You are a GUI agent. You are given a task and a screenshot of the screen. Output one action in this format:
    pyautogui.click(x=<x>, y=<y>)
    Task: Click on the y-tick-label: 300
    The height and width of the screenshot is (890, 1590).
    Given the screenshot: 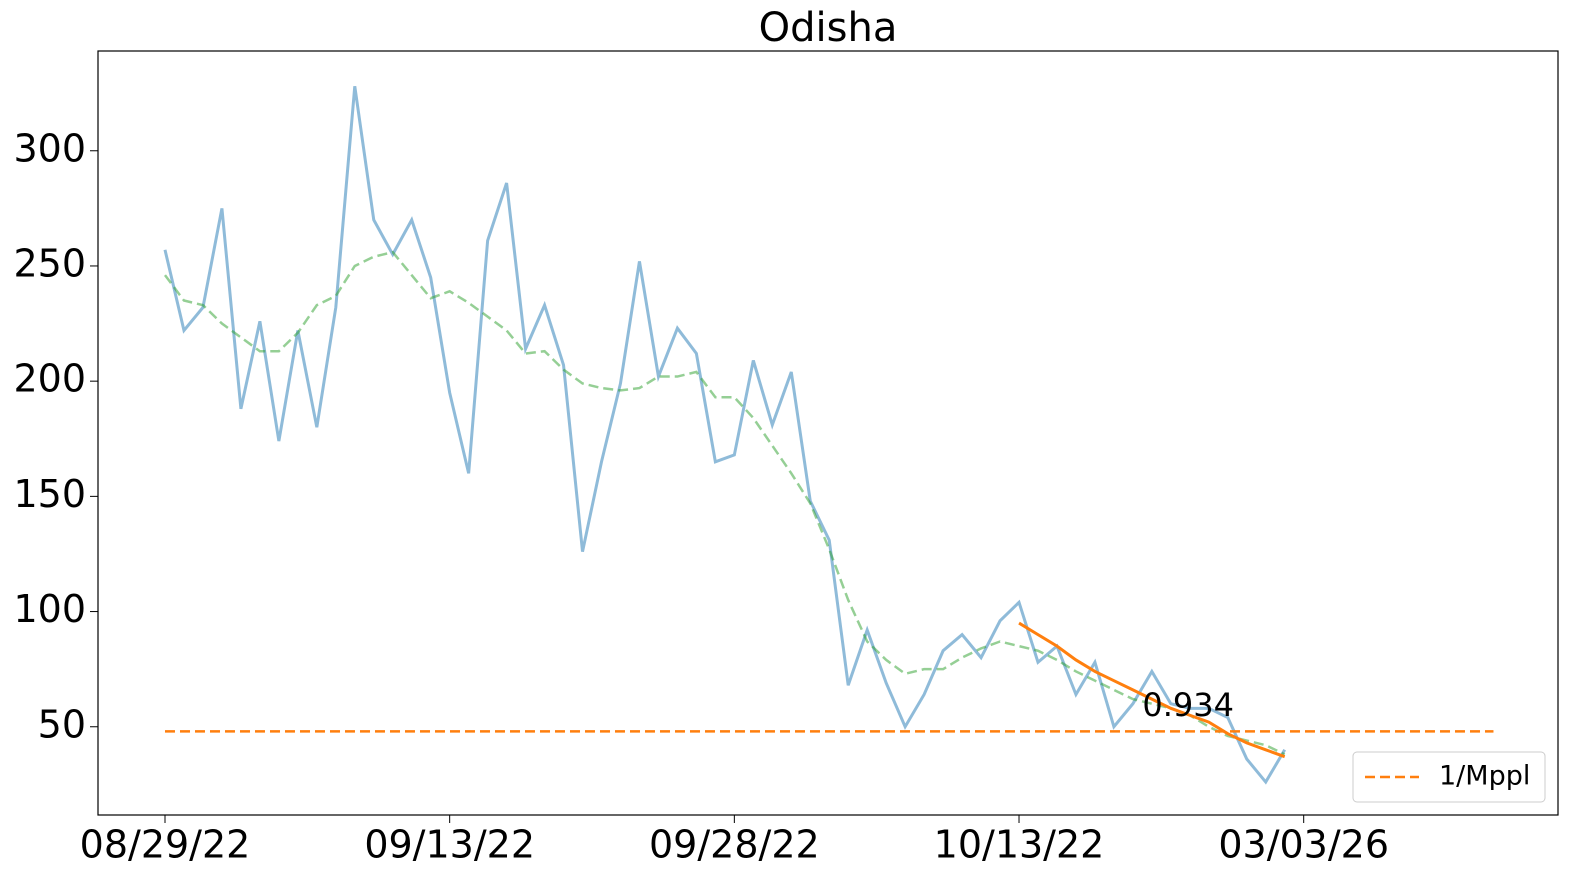 What is the action you would take?
    pyautogui.click(x=49, y=148)
    